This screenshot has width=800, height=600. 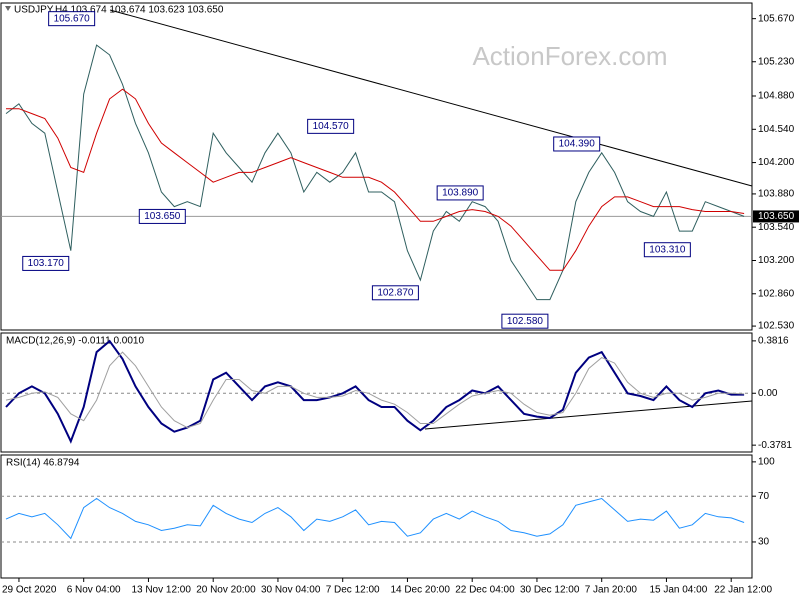 I want to click on y-tick-label: 105.230, so click(x=776, y=61).